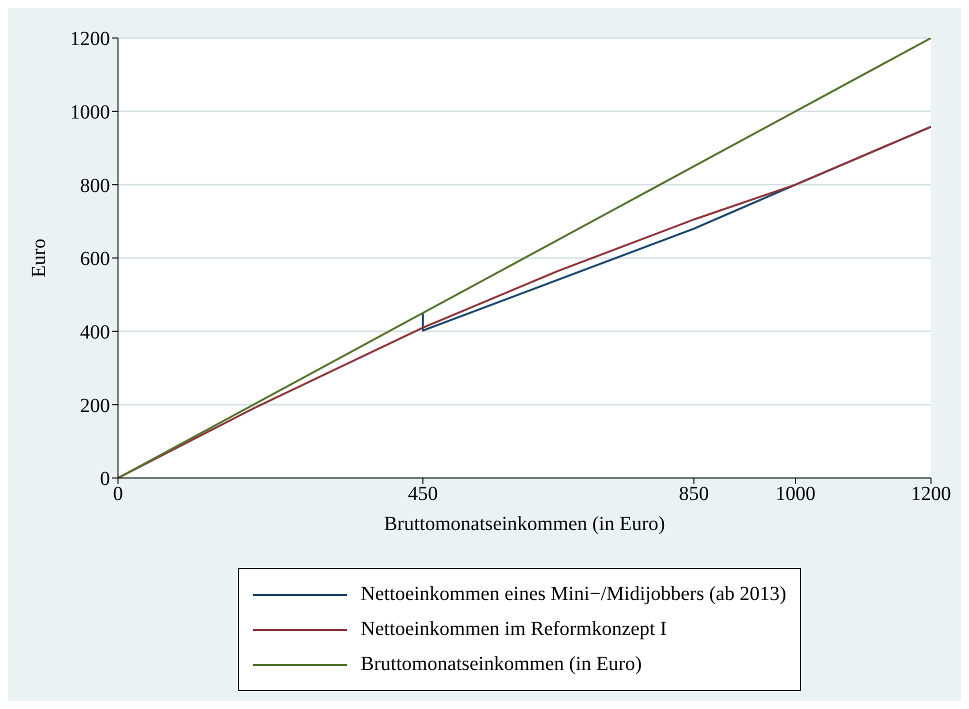 This screenshot has height=709, width=969. What do you see at coordinates (525, 524) in the screenshot?
I see `x-axis-title: Bruttomonatseinkommen (in Euro)` at bounding box center [525, 524].